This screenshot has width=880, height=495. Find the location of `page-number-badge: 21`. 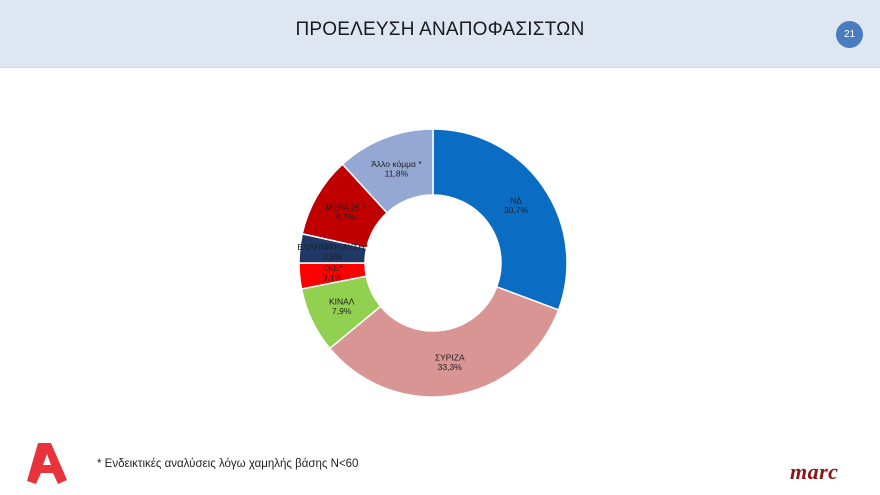

page-number-badge: 21 is located at coordinates (849, 34).